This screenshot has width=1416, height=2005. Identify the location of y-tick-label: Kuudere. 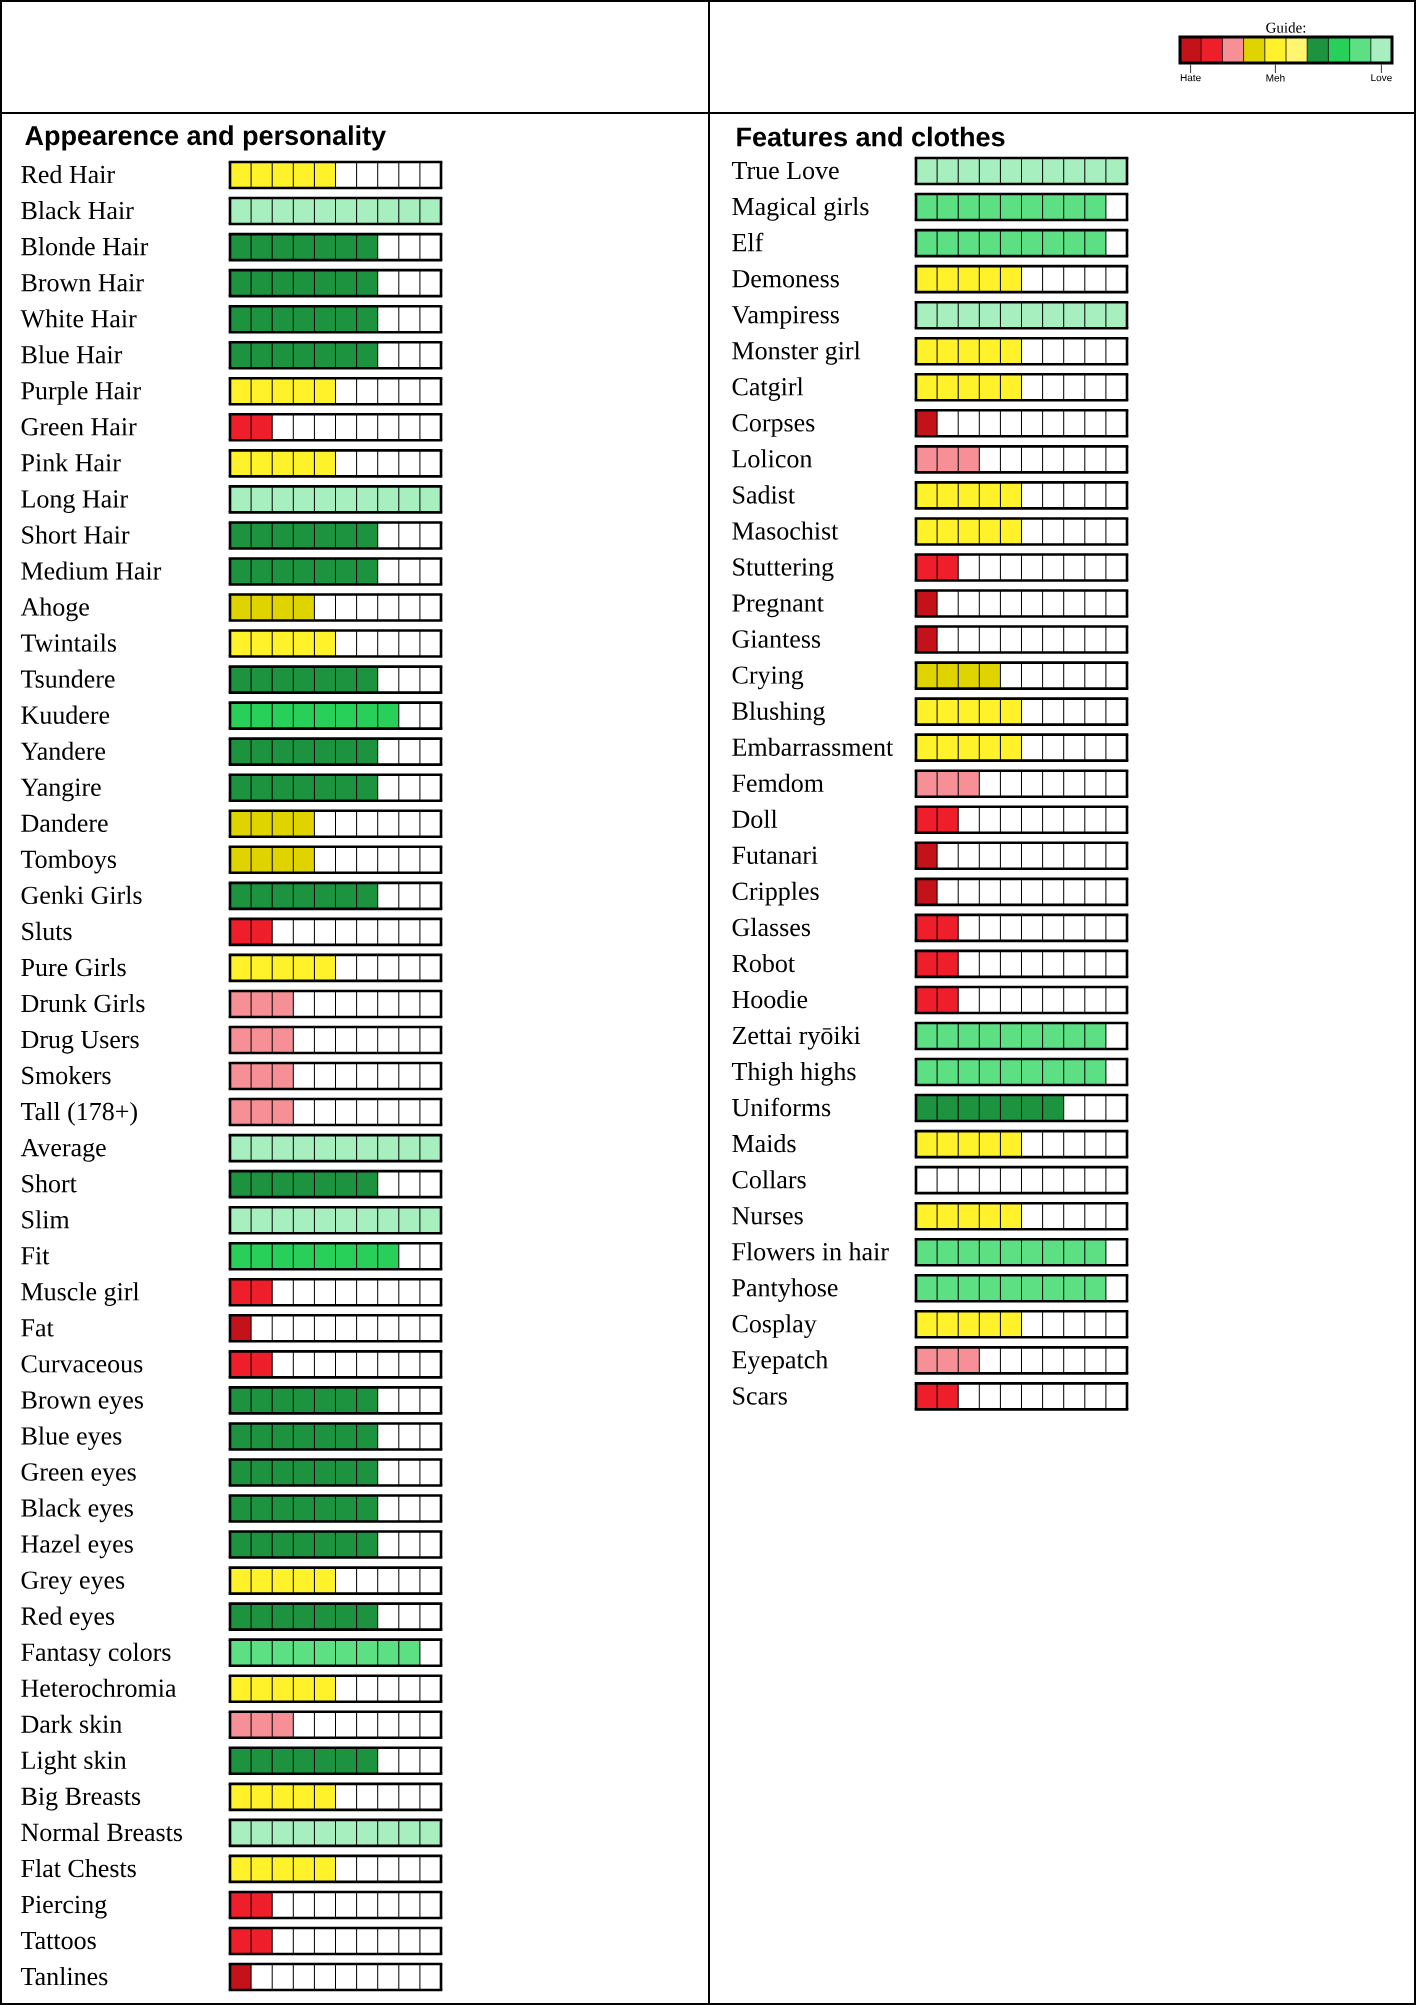
(65, 714).